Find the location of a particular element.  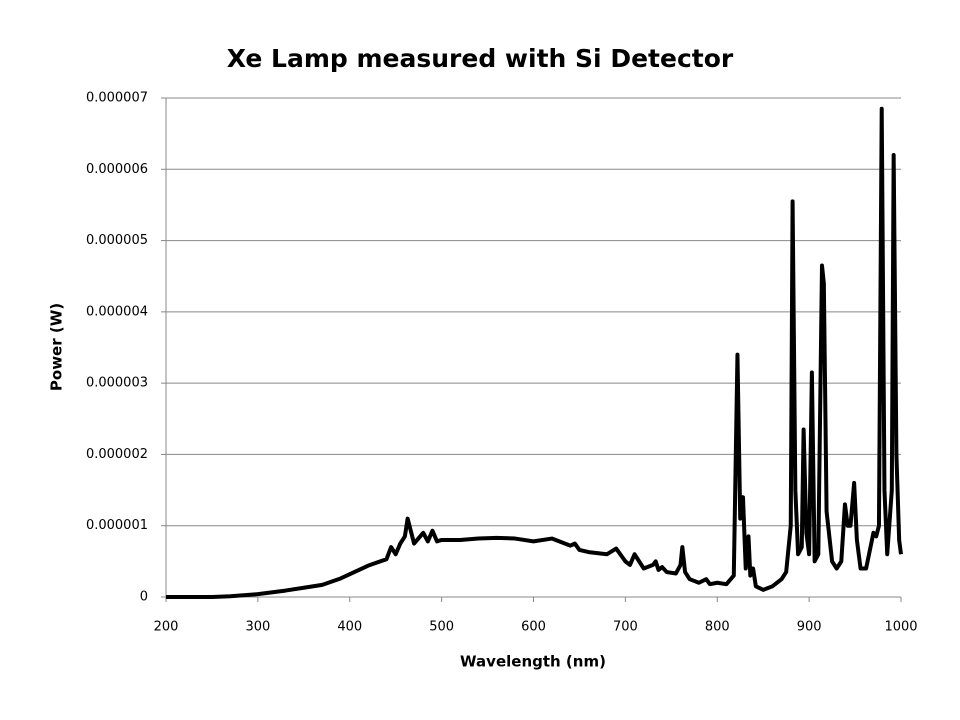

y-tick-label: 0.000003 is located at coordinates (117, 383).